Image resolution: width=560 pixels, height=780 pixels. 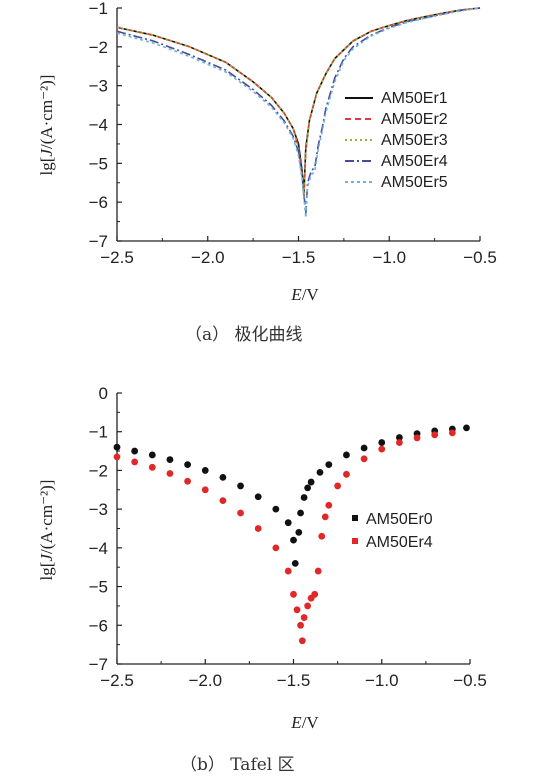 I want to click on panel-a-y-tick-label: −5, so click(x=98, y=163).